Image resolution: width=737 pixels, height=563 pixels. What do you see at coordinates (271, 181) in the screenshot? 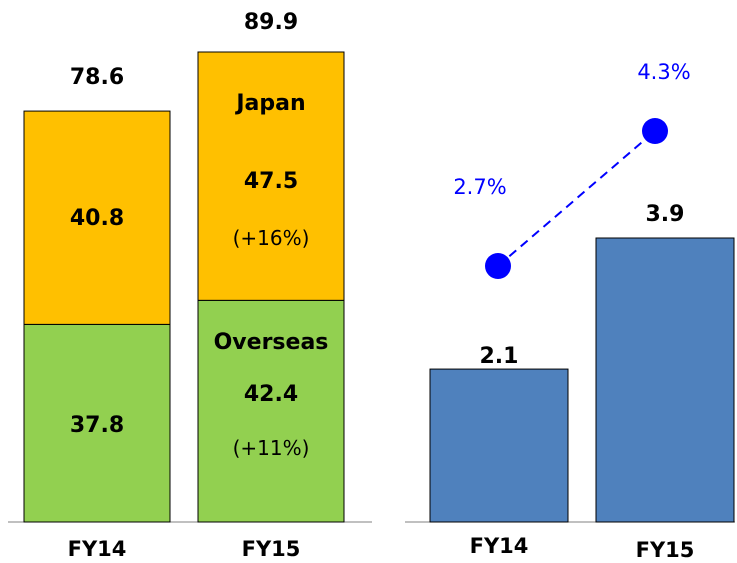
I see `japan-value-label-fy15: 47.5` at bounding box center [271, 181].